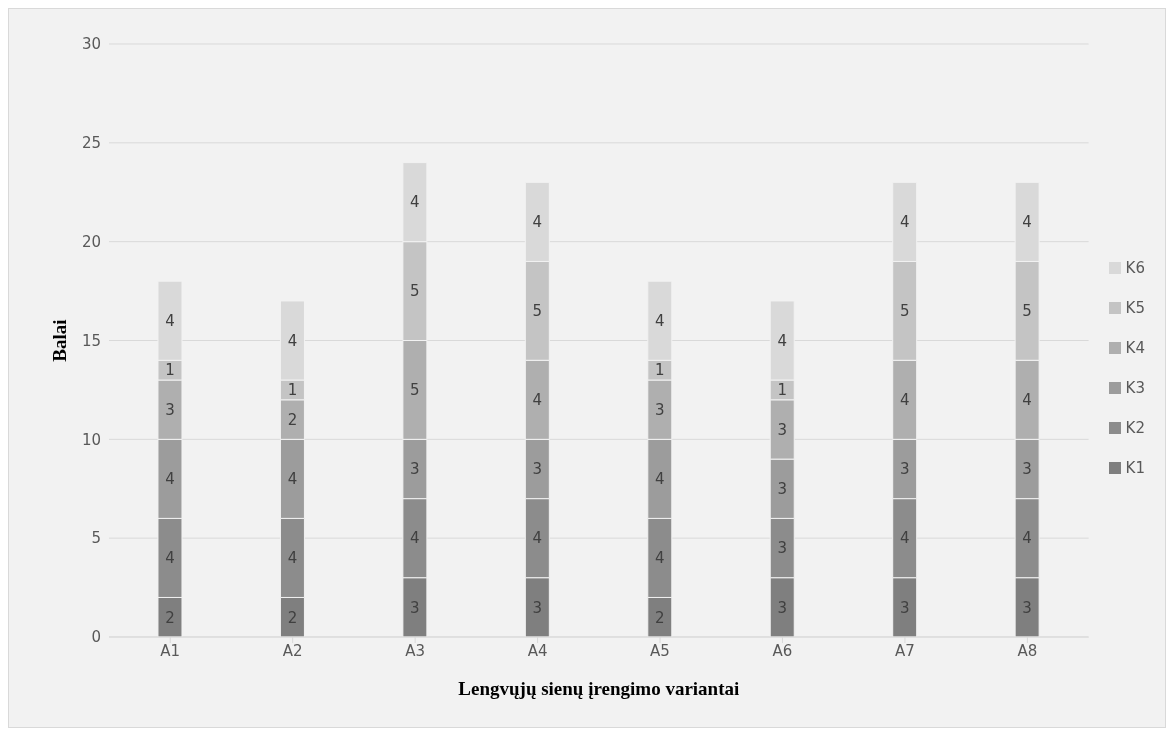 The width and height of the screenshot is (1174, 736). Describe the element at coordinates (59, 340) in the screenshot. I see `y-axis-title: Balai` at that location.